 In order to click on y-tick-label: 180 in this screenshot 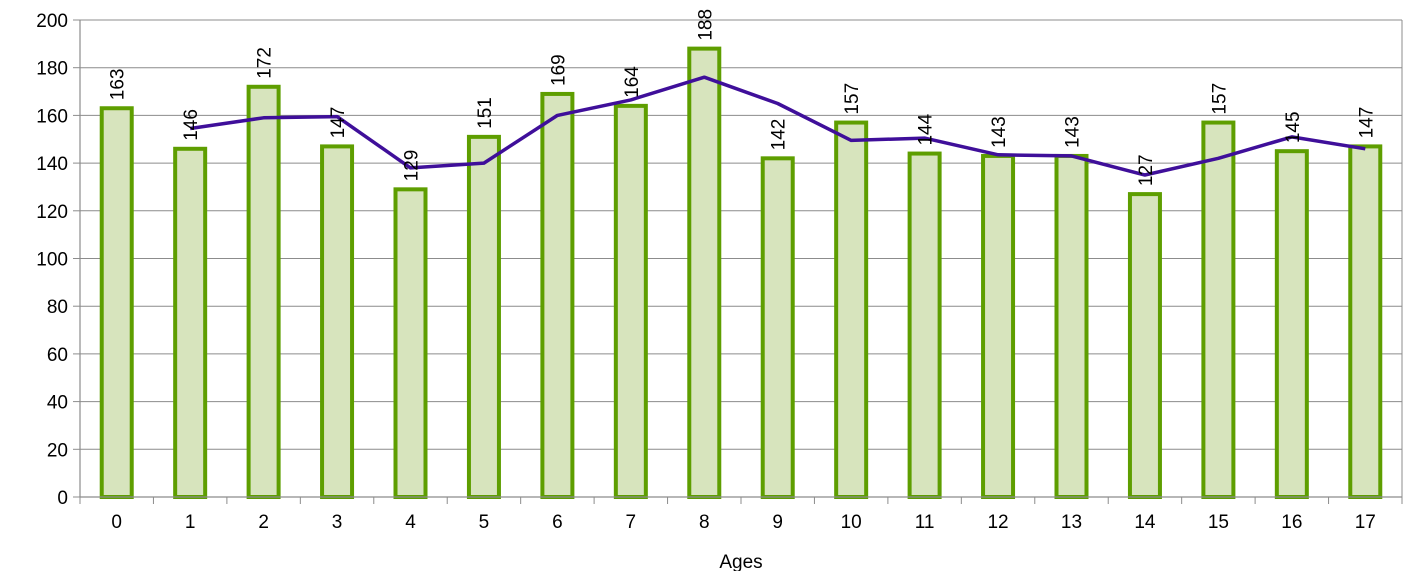, I will do `click(52, 69)`.